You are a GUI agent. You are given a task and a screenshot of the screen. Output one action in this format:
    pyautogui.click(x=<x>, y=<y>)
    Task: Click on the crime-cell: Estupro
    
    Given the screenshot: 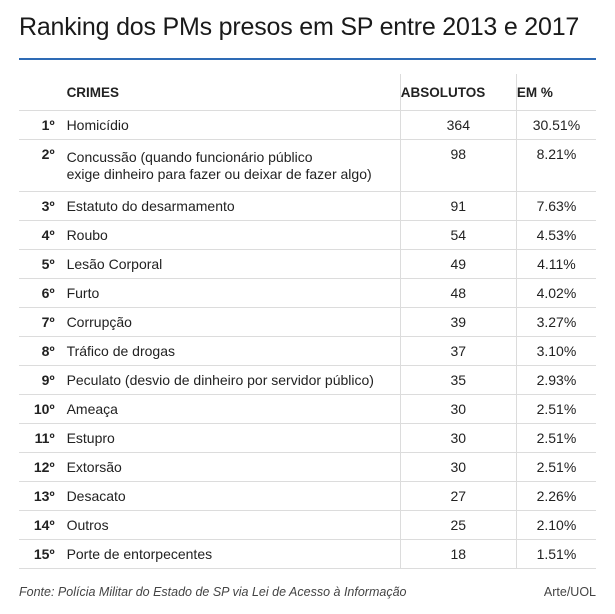 What is the action you would take?
    pyautogui.click(x=230, y=438)
    